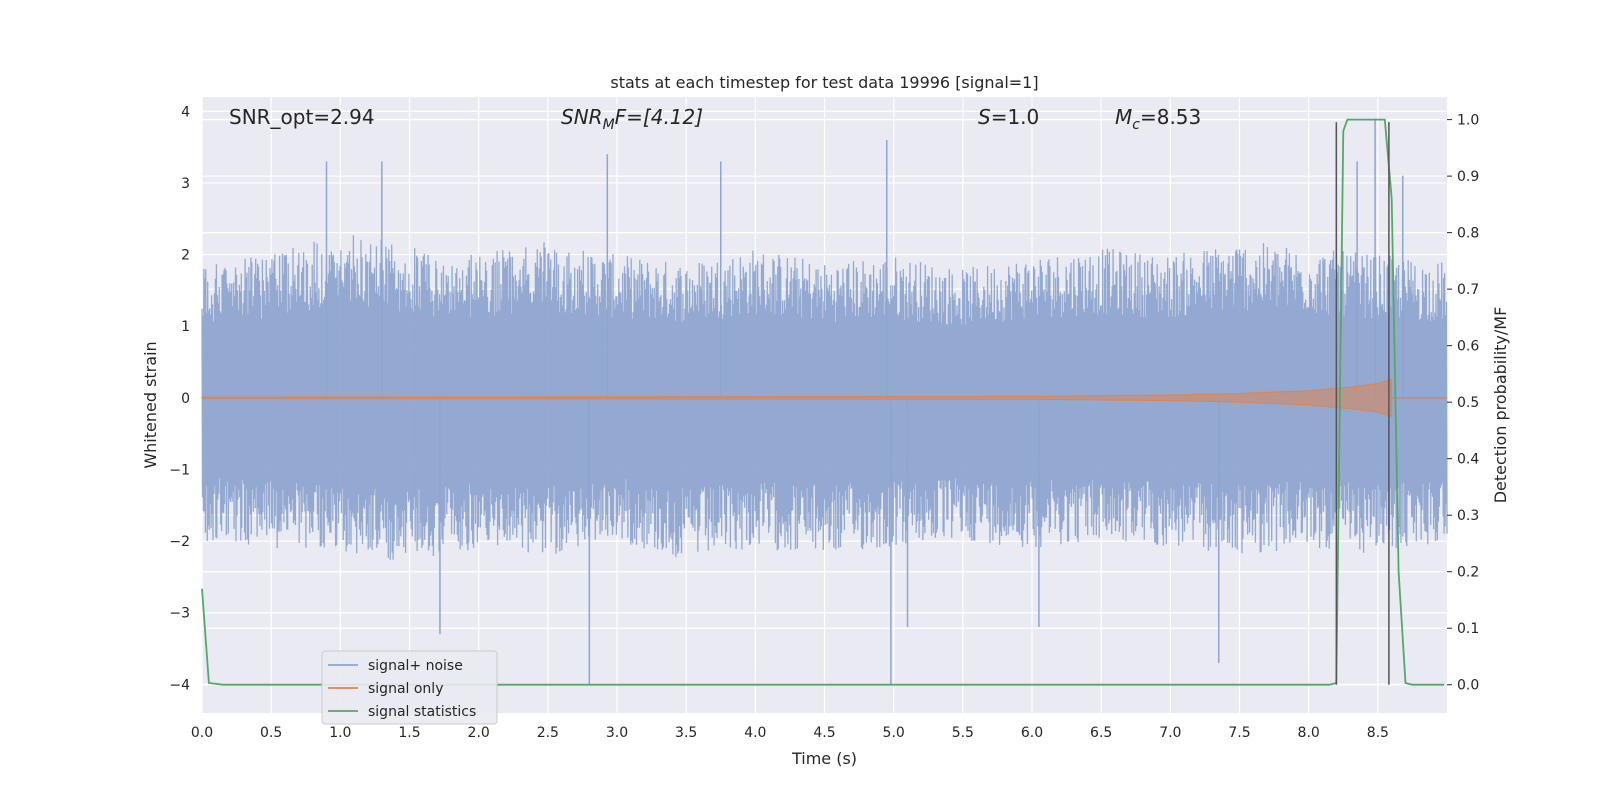  I want to click on legend-label: signal statistics, so click(422, 712).